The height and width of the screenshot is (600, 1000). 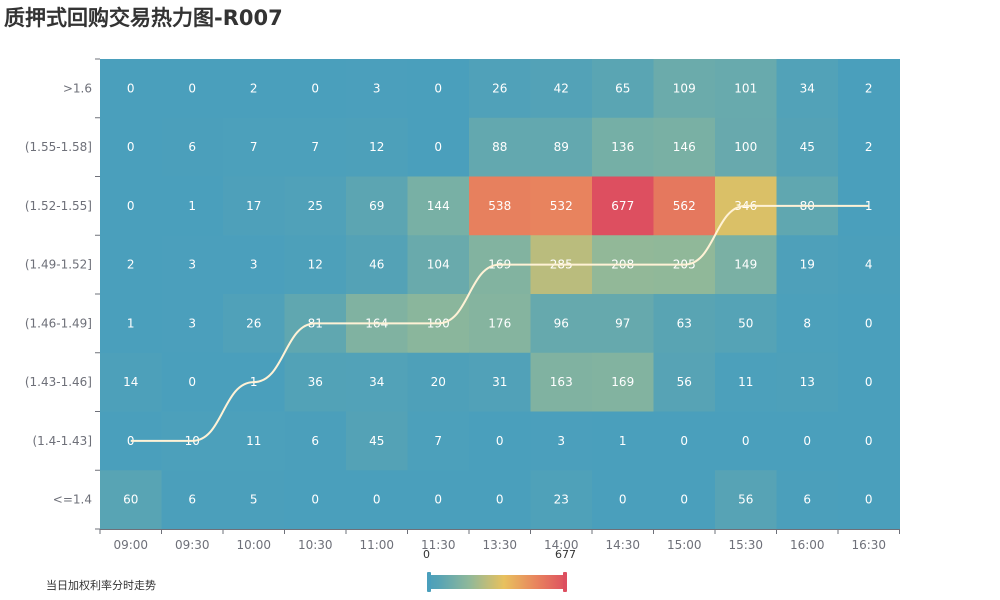 What do you see at coordinates (429, 582) in the screenshot?
I see `visual-map-handle-min` at bounding box center [429, 582].